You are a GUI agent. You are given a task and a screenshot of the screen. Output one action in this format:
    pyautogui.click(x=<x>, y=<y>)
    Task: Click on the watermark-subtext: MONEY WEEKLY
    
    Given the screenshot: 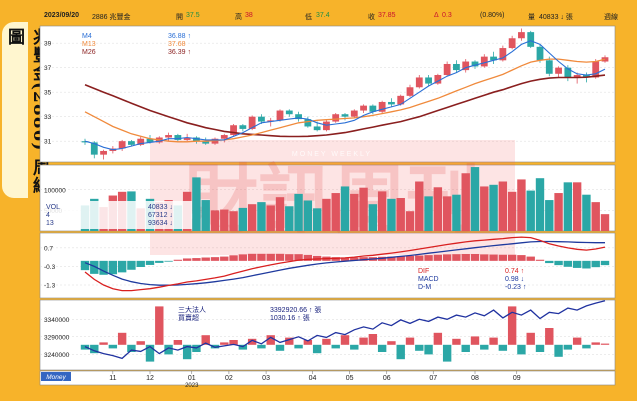 What is the action you would take?
    pyautogui.click(x=332, y=154)
    